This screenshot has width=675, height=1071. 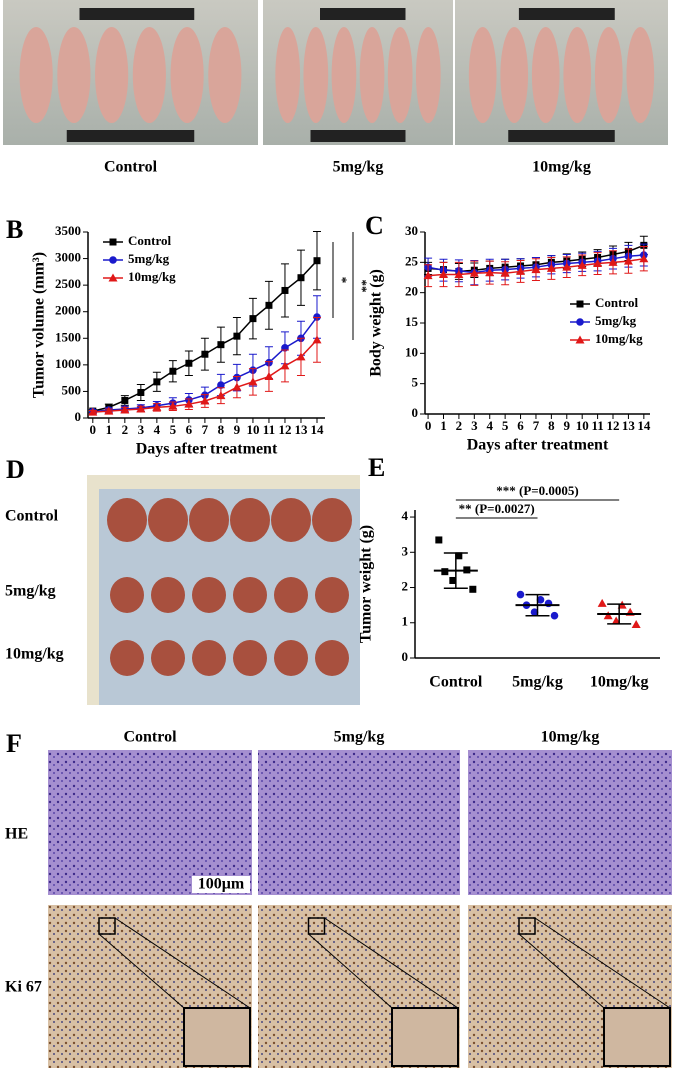 I want to click on y-tick-label: 0, so click(x=78, y=416).